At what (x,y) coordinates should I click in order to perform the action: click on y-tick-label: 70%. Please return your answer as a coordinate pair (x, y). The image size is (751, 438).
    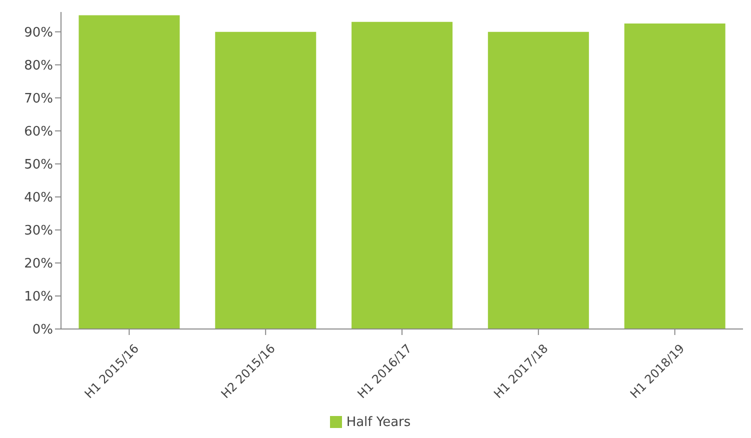
    Looking at the image, I should click on (38, 98).